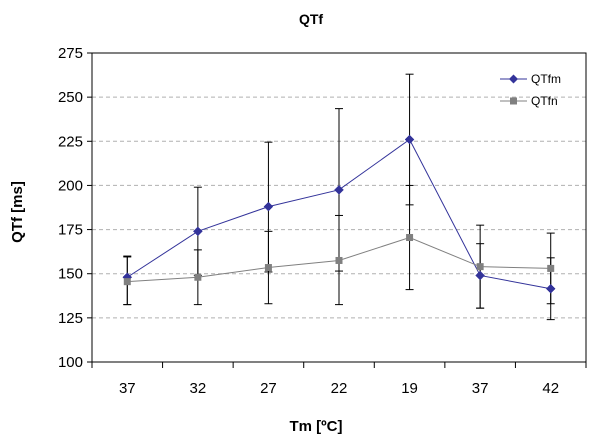 This screenshot has height=437, width=595. What do you see at coordinates (268, 388) in the screenshot?
I see `x-tick-label: 27` at bounding box center [268, 388].